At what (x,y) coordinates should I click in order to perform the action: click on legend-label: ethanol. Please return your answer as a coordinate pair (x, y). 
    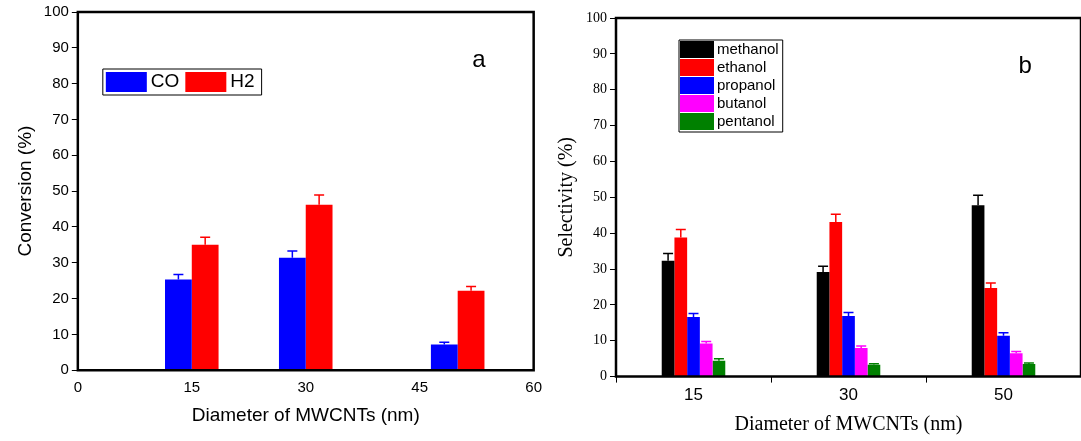
    Looking at the image, I should click on (742, 67).